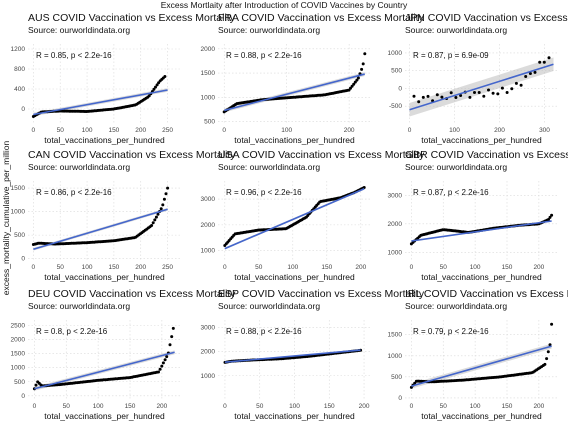  Describe the element at coordinates (167, 267) in the screenshot. I see `x-tick-label: 250` at that location.